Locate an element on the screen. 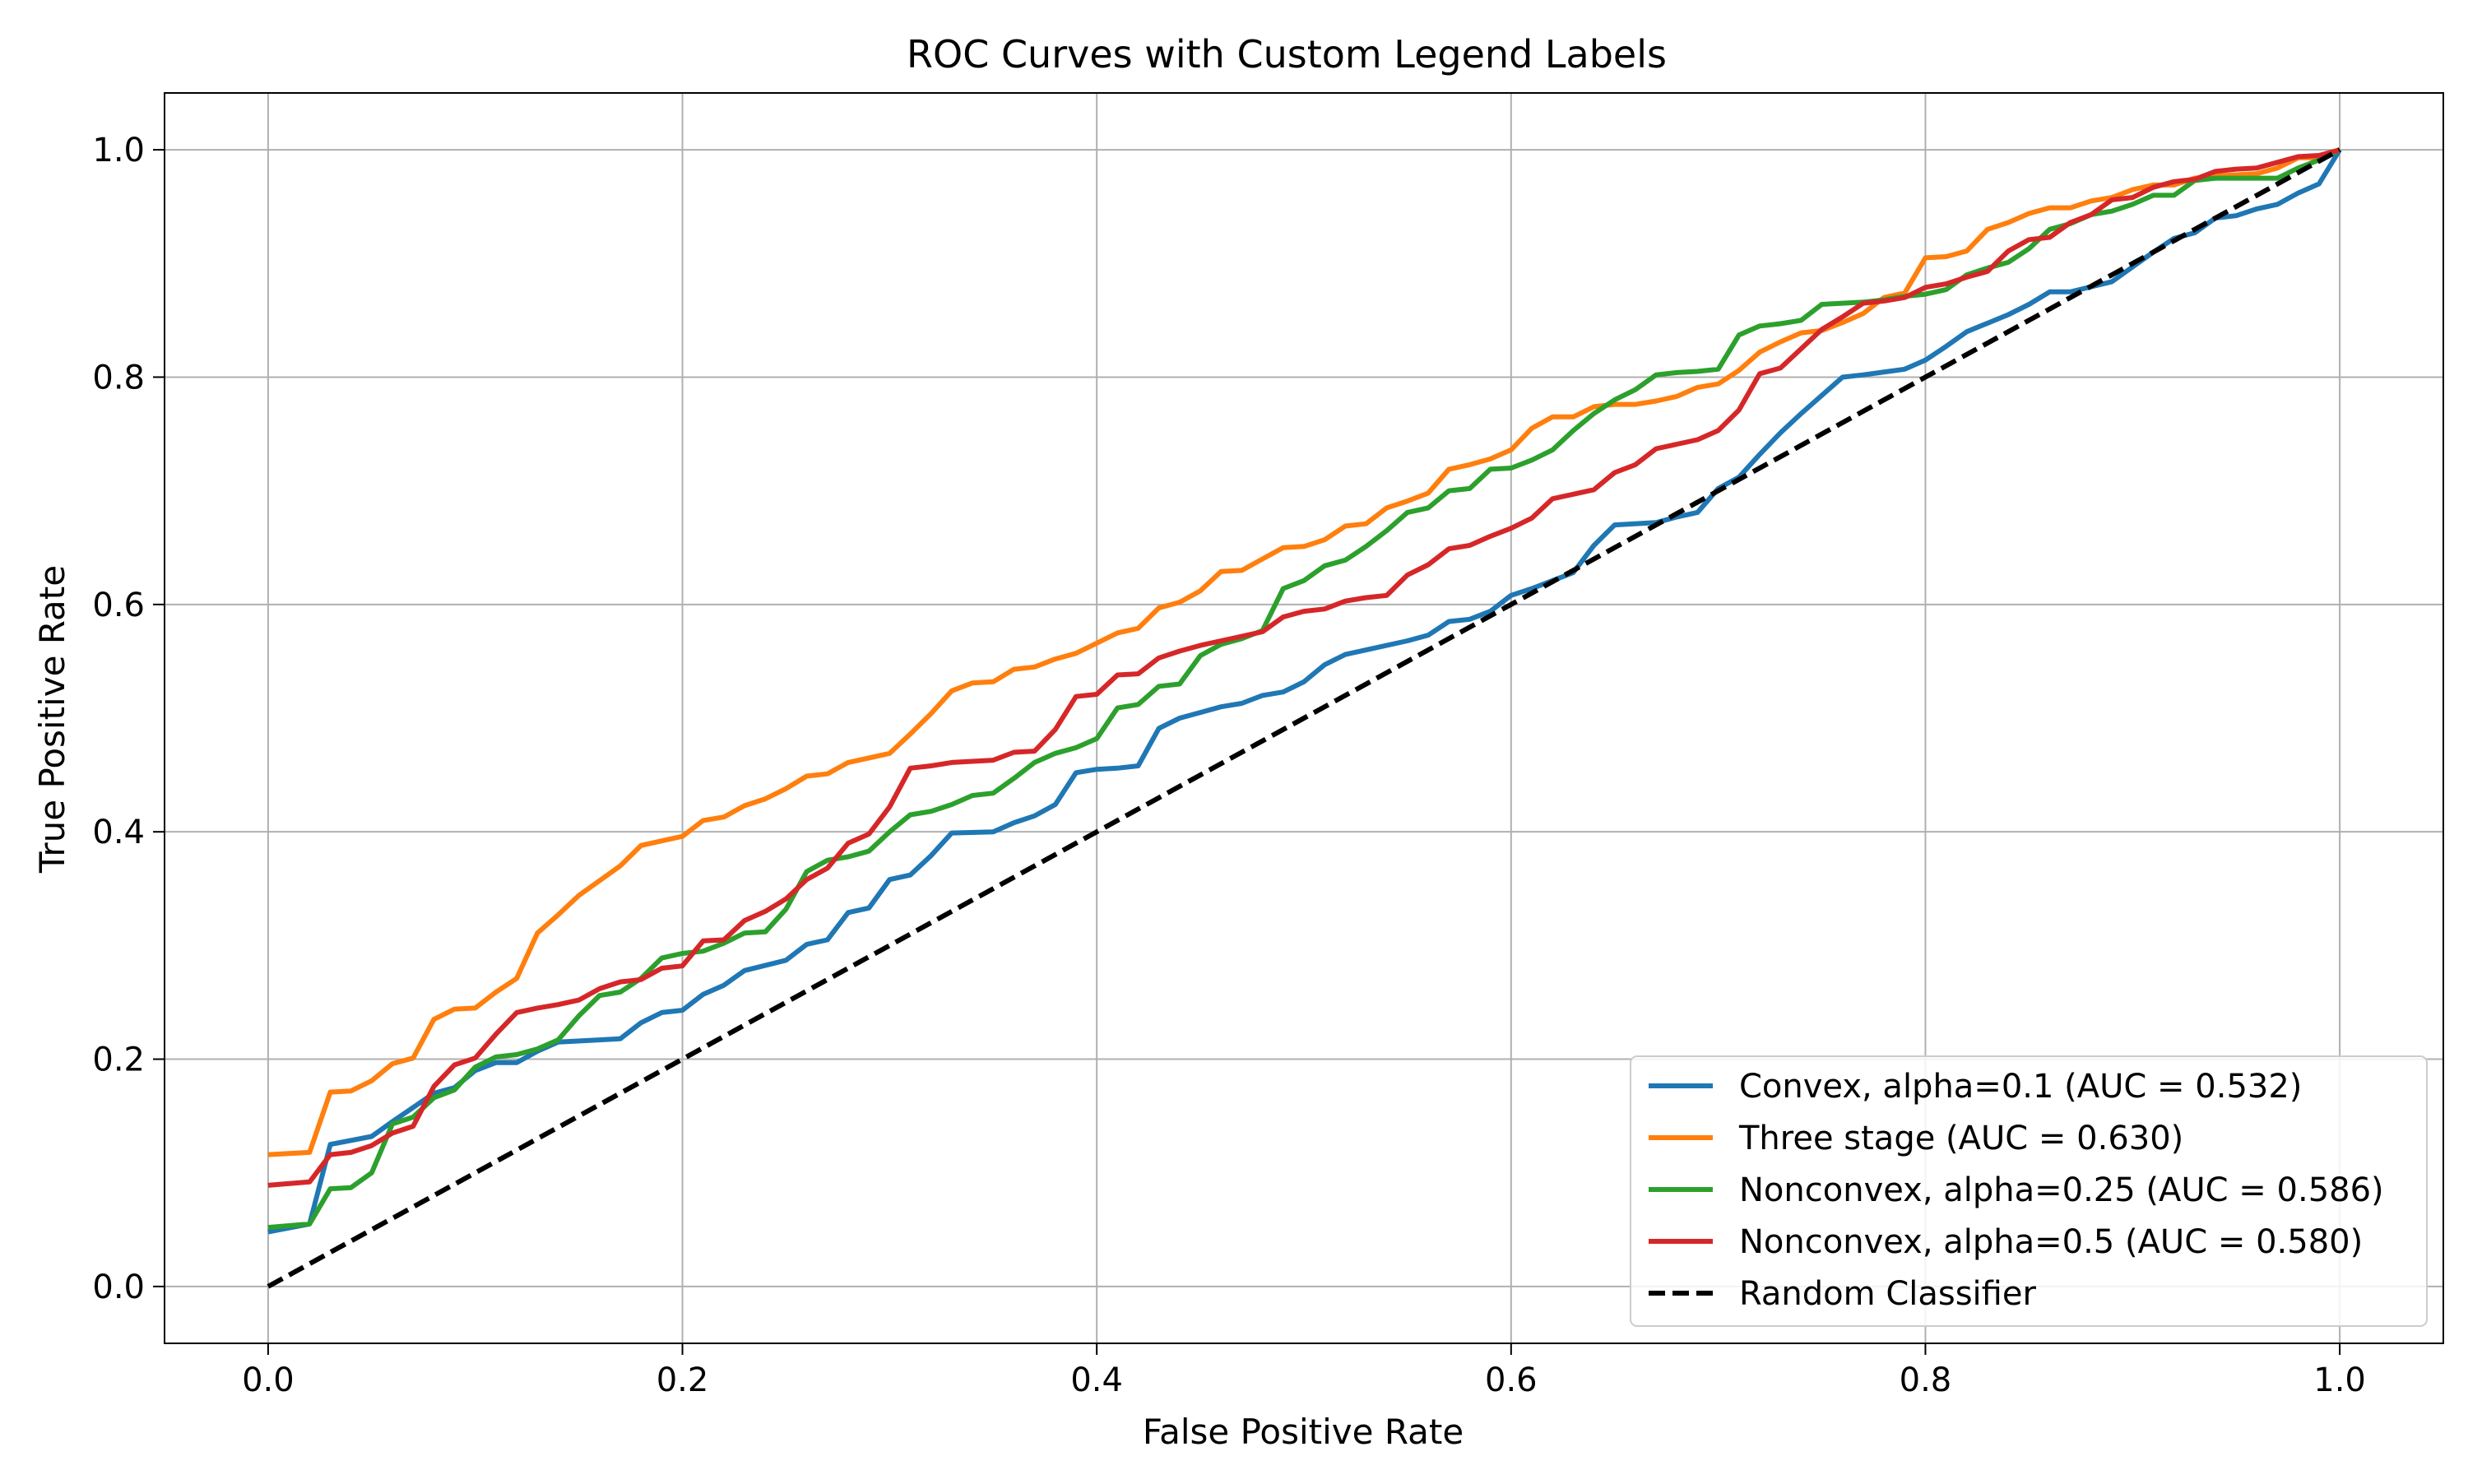  x-tick-label: 0.4 is located at coordinates (1096, 1380).